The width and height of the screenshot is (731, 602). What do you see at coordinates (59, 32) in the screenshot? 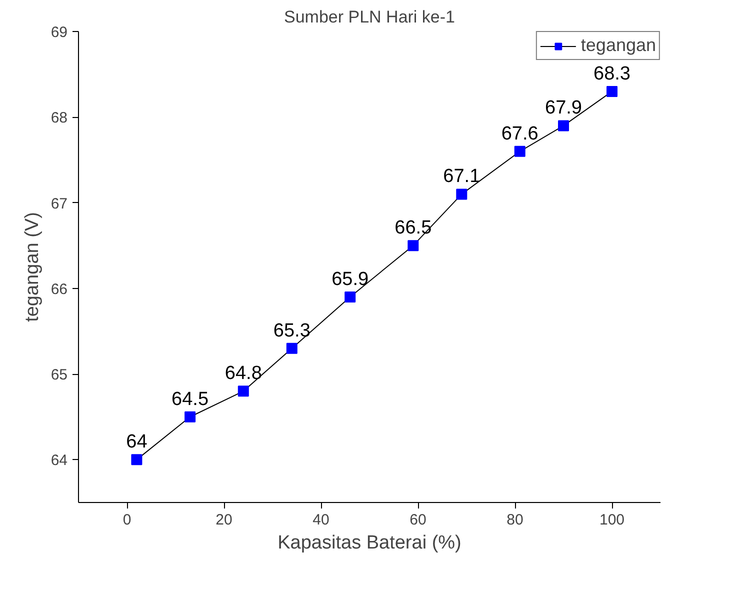
I see `y-tick-label: 69` at bounding box center [59, 32].